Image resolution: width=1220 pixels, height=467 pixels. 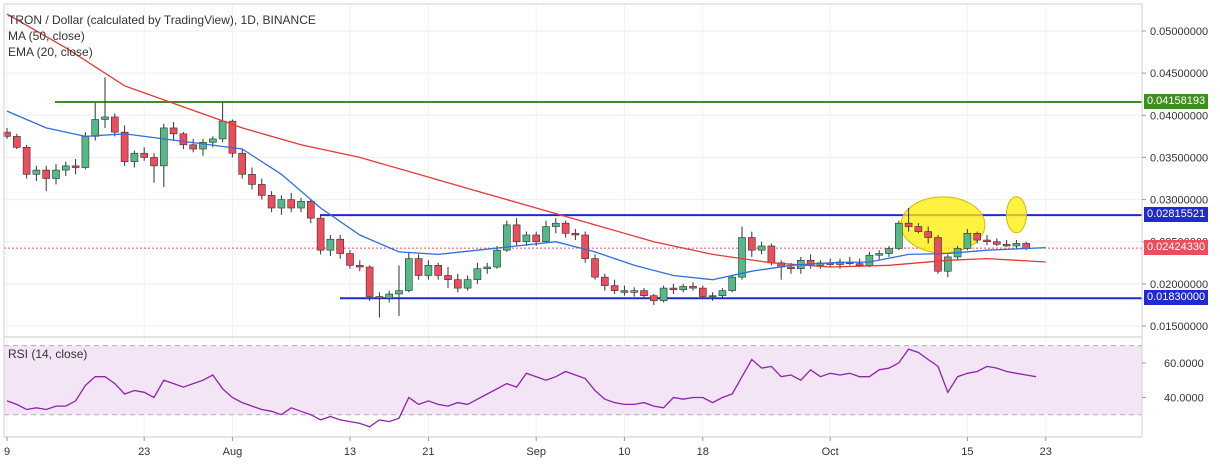 What do you see at coordinates (1179, 327) in the screenshot?
I see `price-tick-label: 0.01500000` at bounding box center [1179, 327].